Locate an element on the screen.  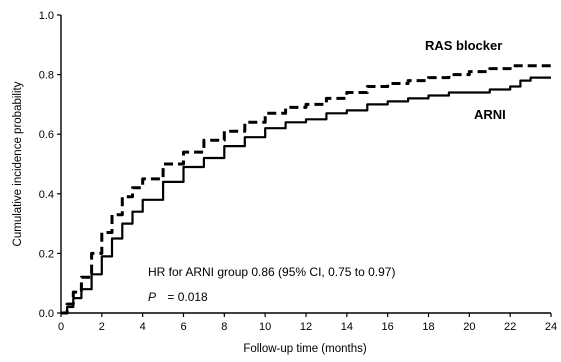
p-value-annotation: P = 0.018 is located at coordinates (178, 297).